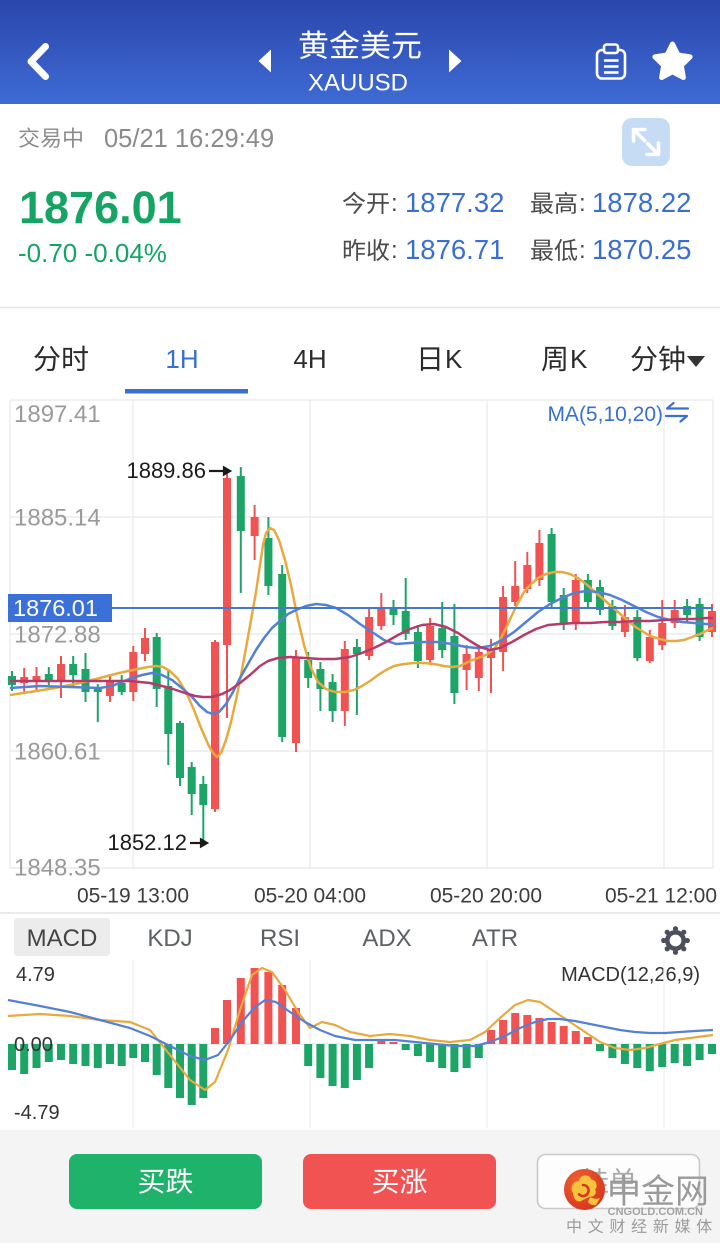 Image resolution: width=720 pixels, height=1248 pixels. Describe the element at coordinates (37, 1113) in the screenshot. I see `svg-text: -4.79` at that location.